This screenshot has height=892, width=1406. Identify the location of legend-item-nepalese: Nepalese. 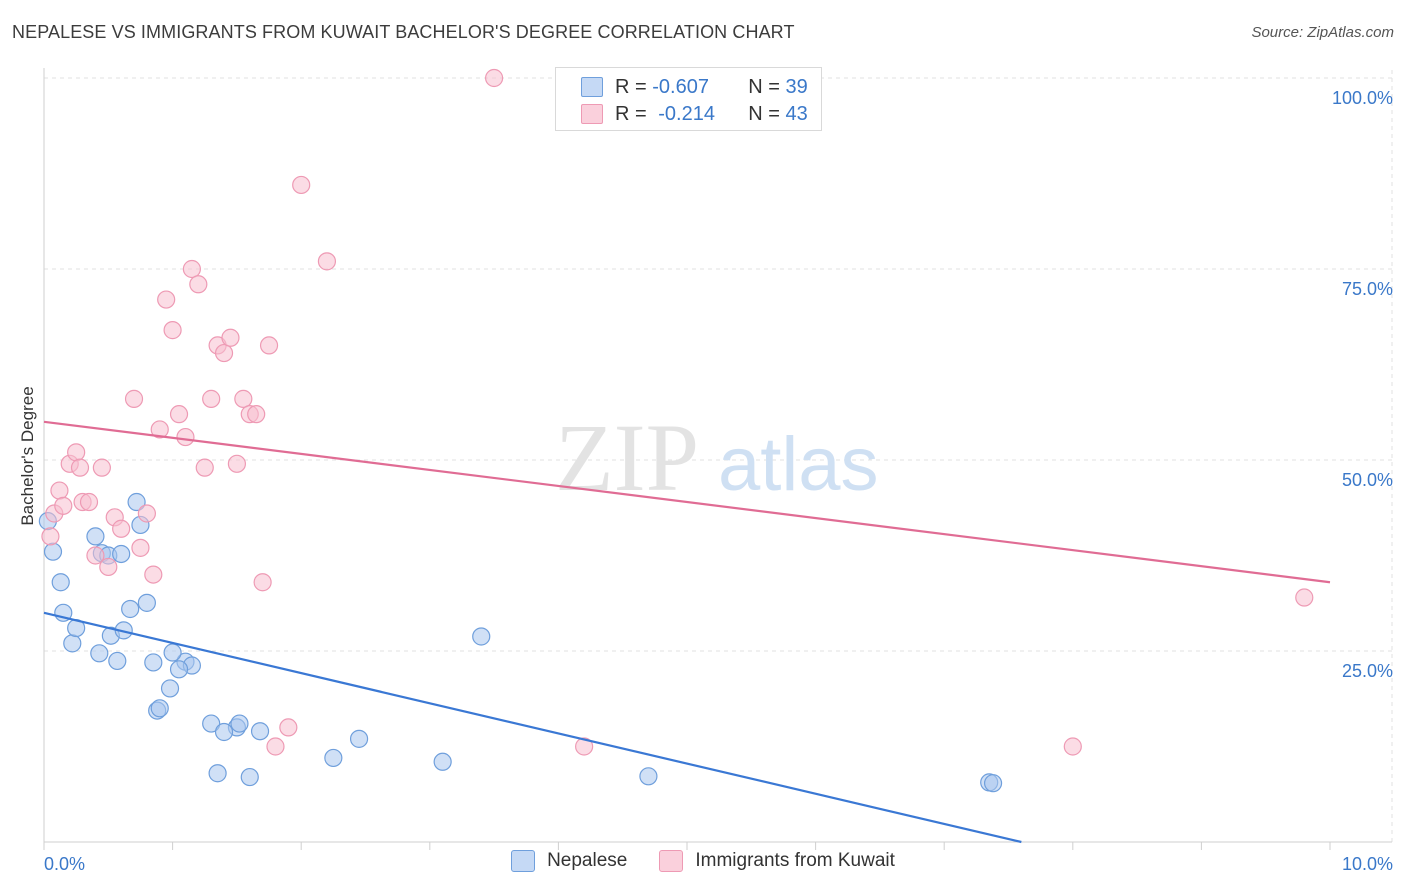
(569, 861).